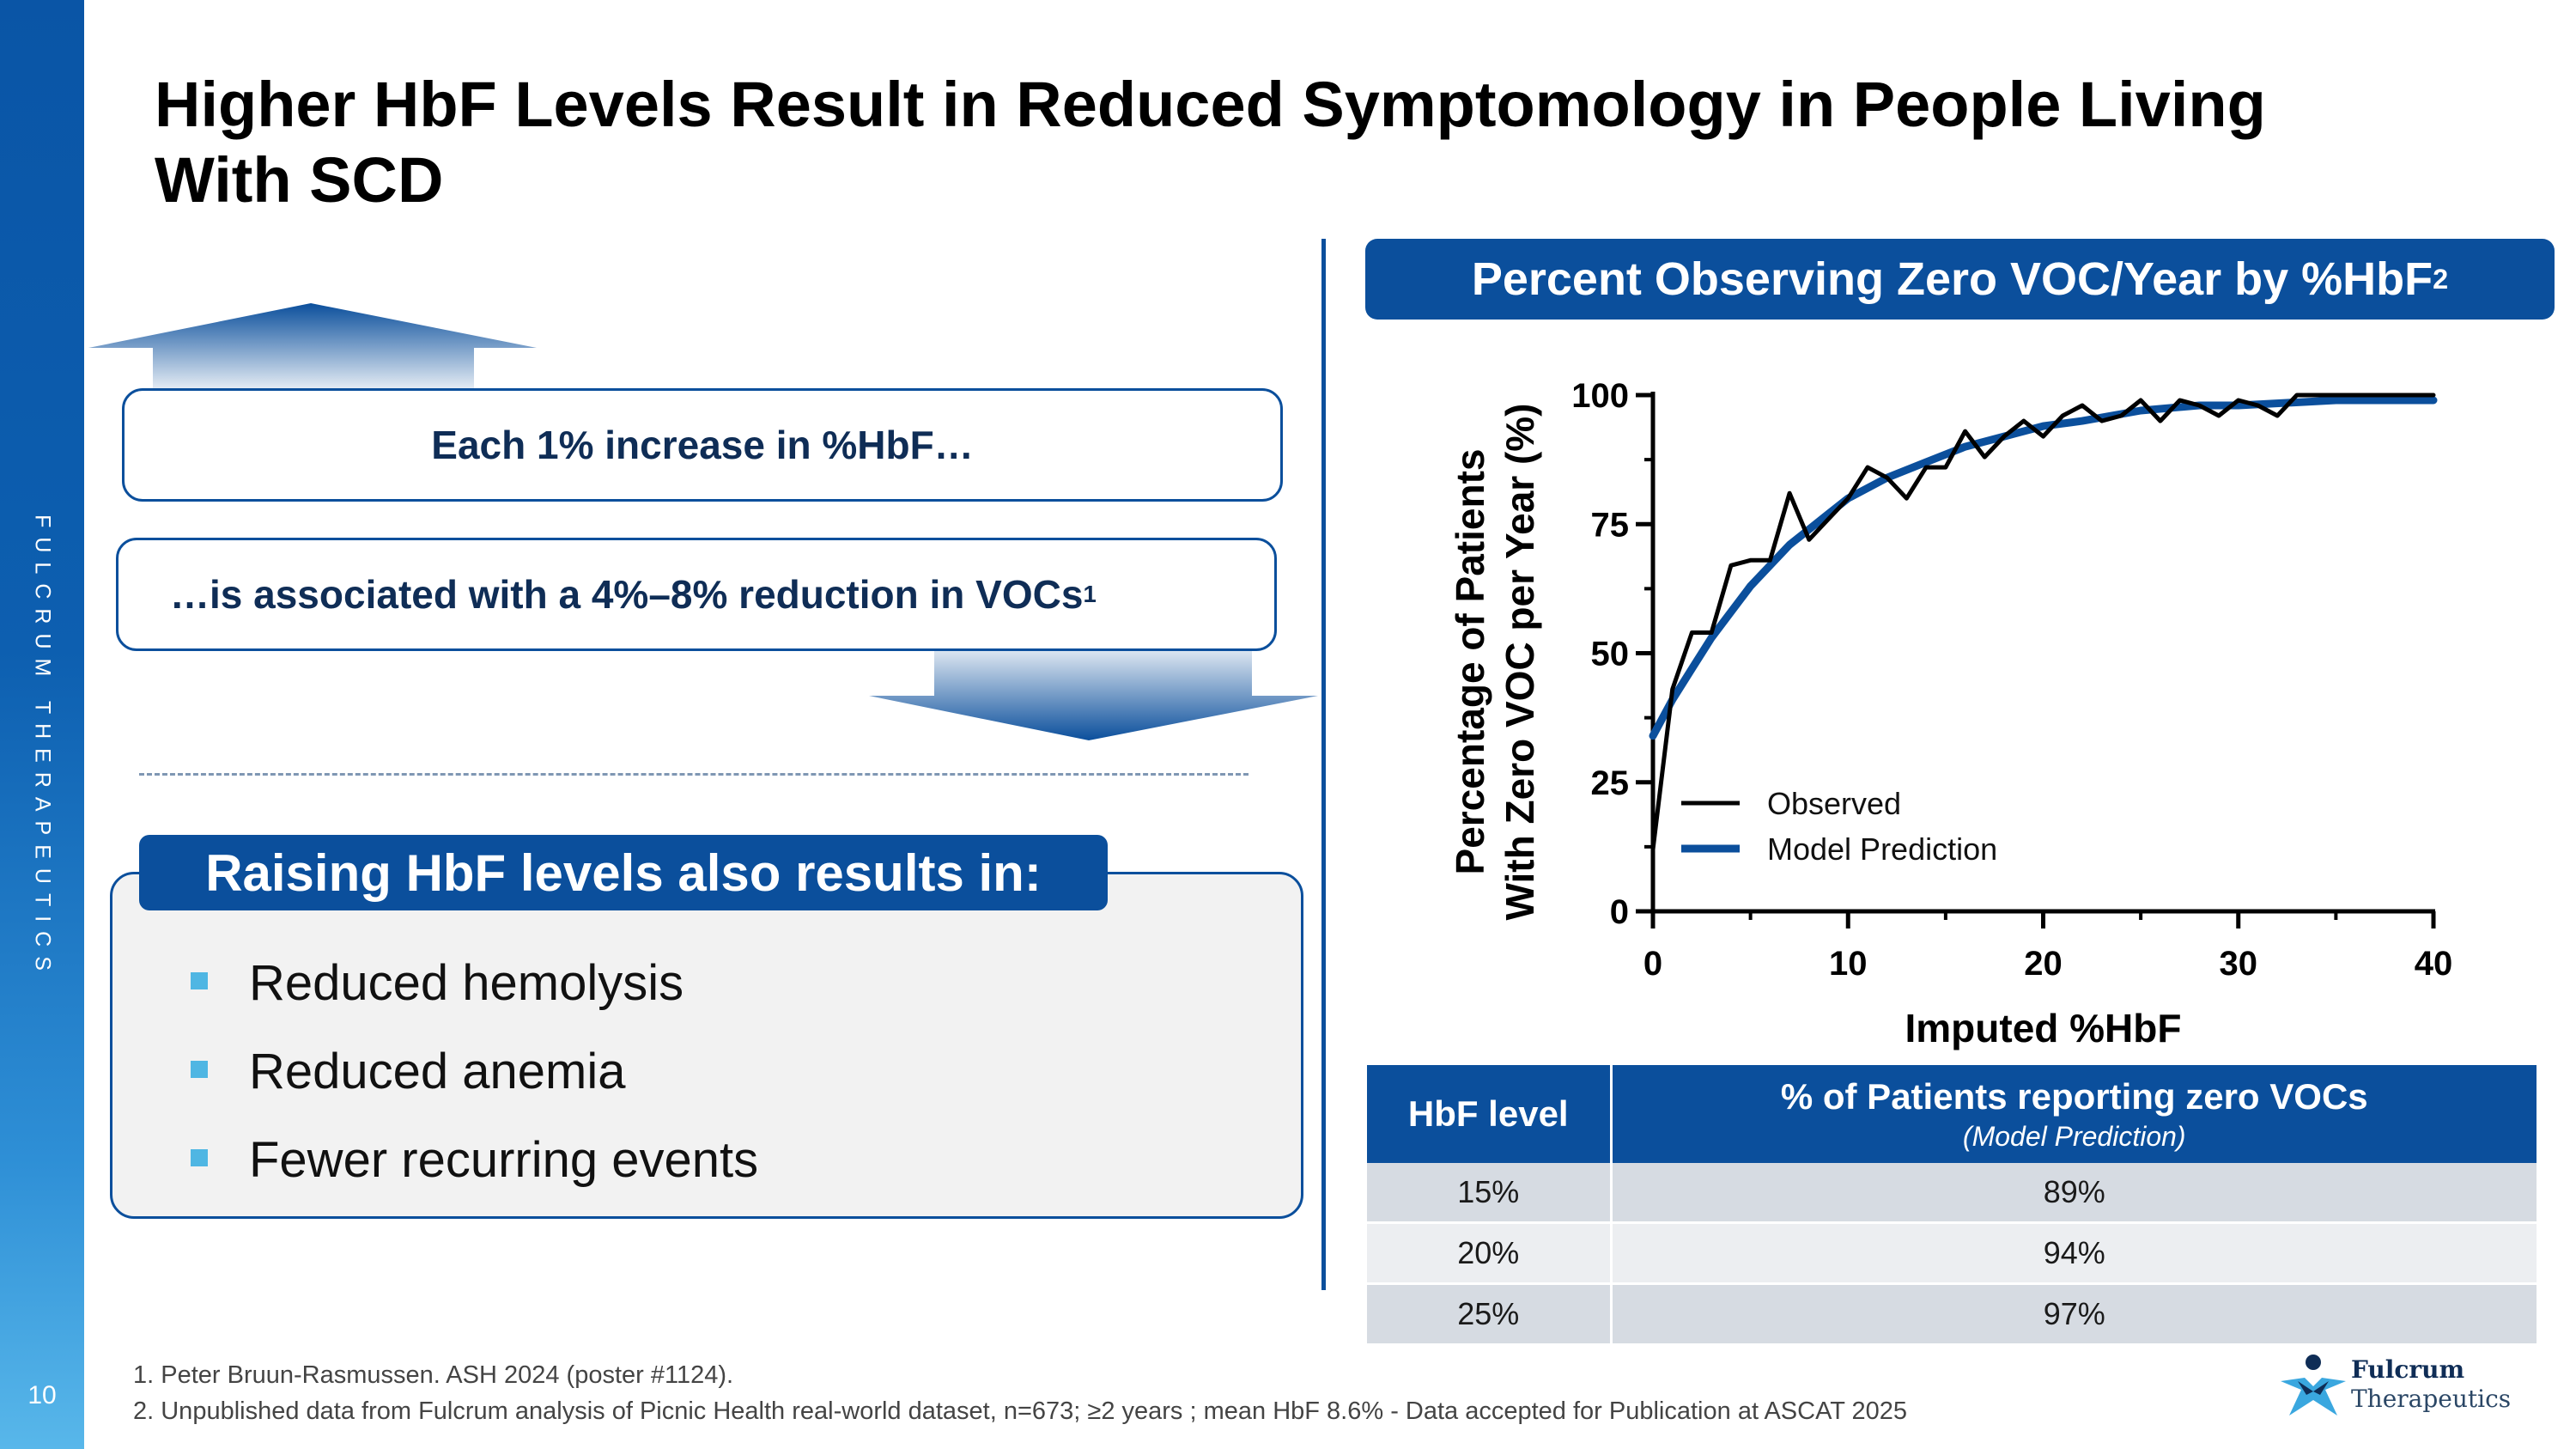  What do you see at coordinates (2074, 1253) in the screenshot?
I see `table-cell: 94%` at bounding box center [2074, 1253].